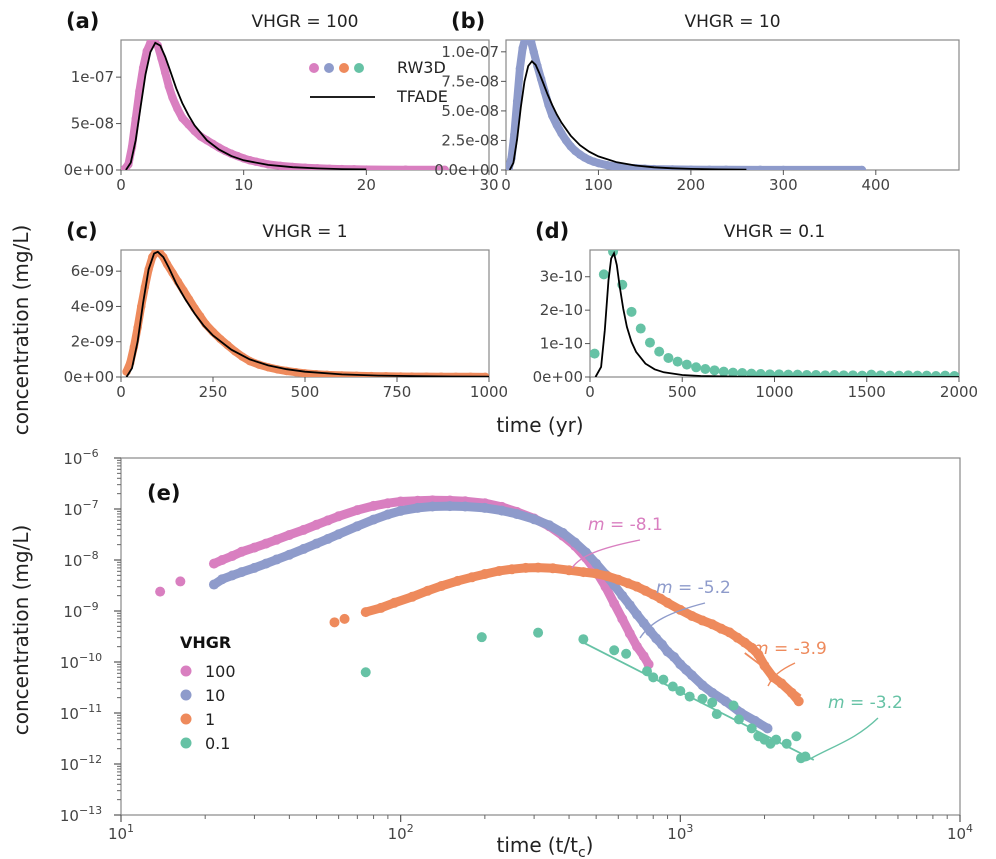  I want to click on y-tick-exp: −9, so click(90, 606).